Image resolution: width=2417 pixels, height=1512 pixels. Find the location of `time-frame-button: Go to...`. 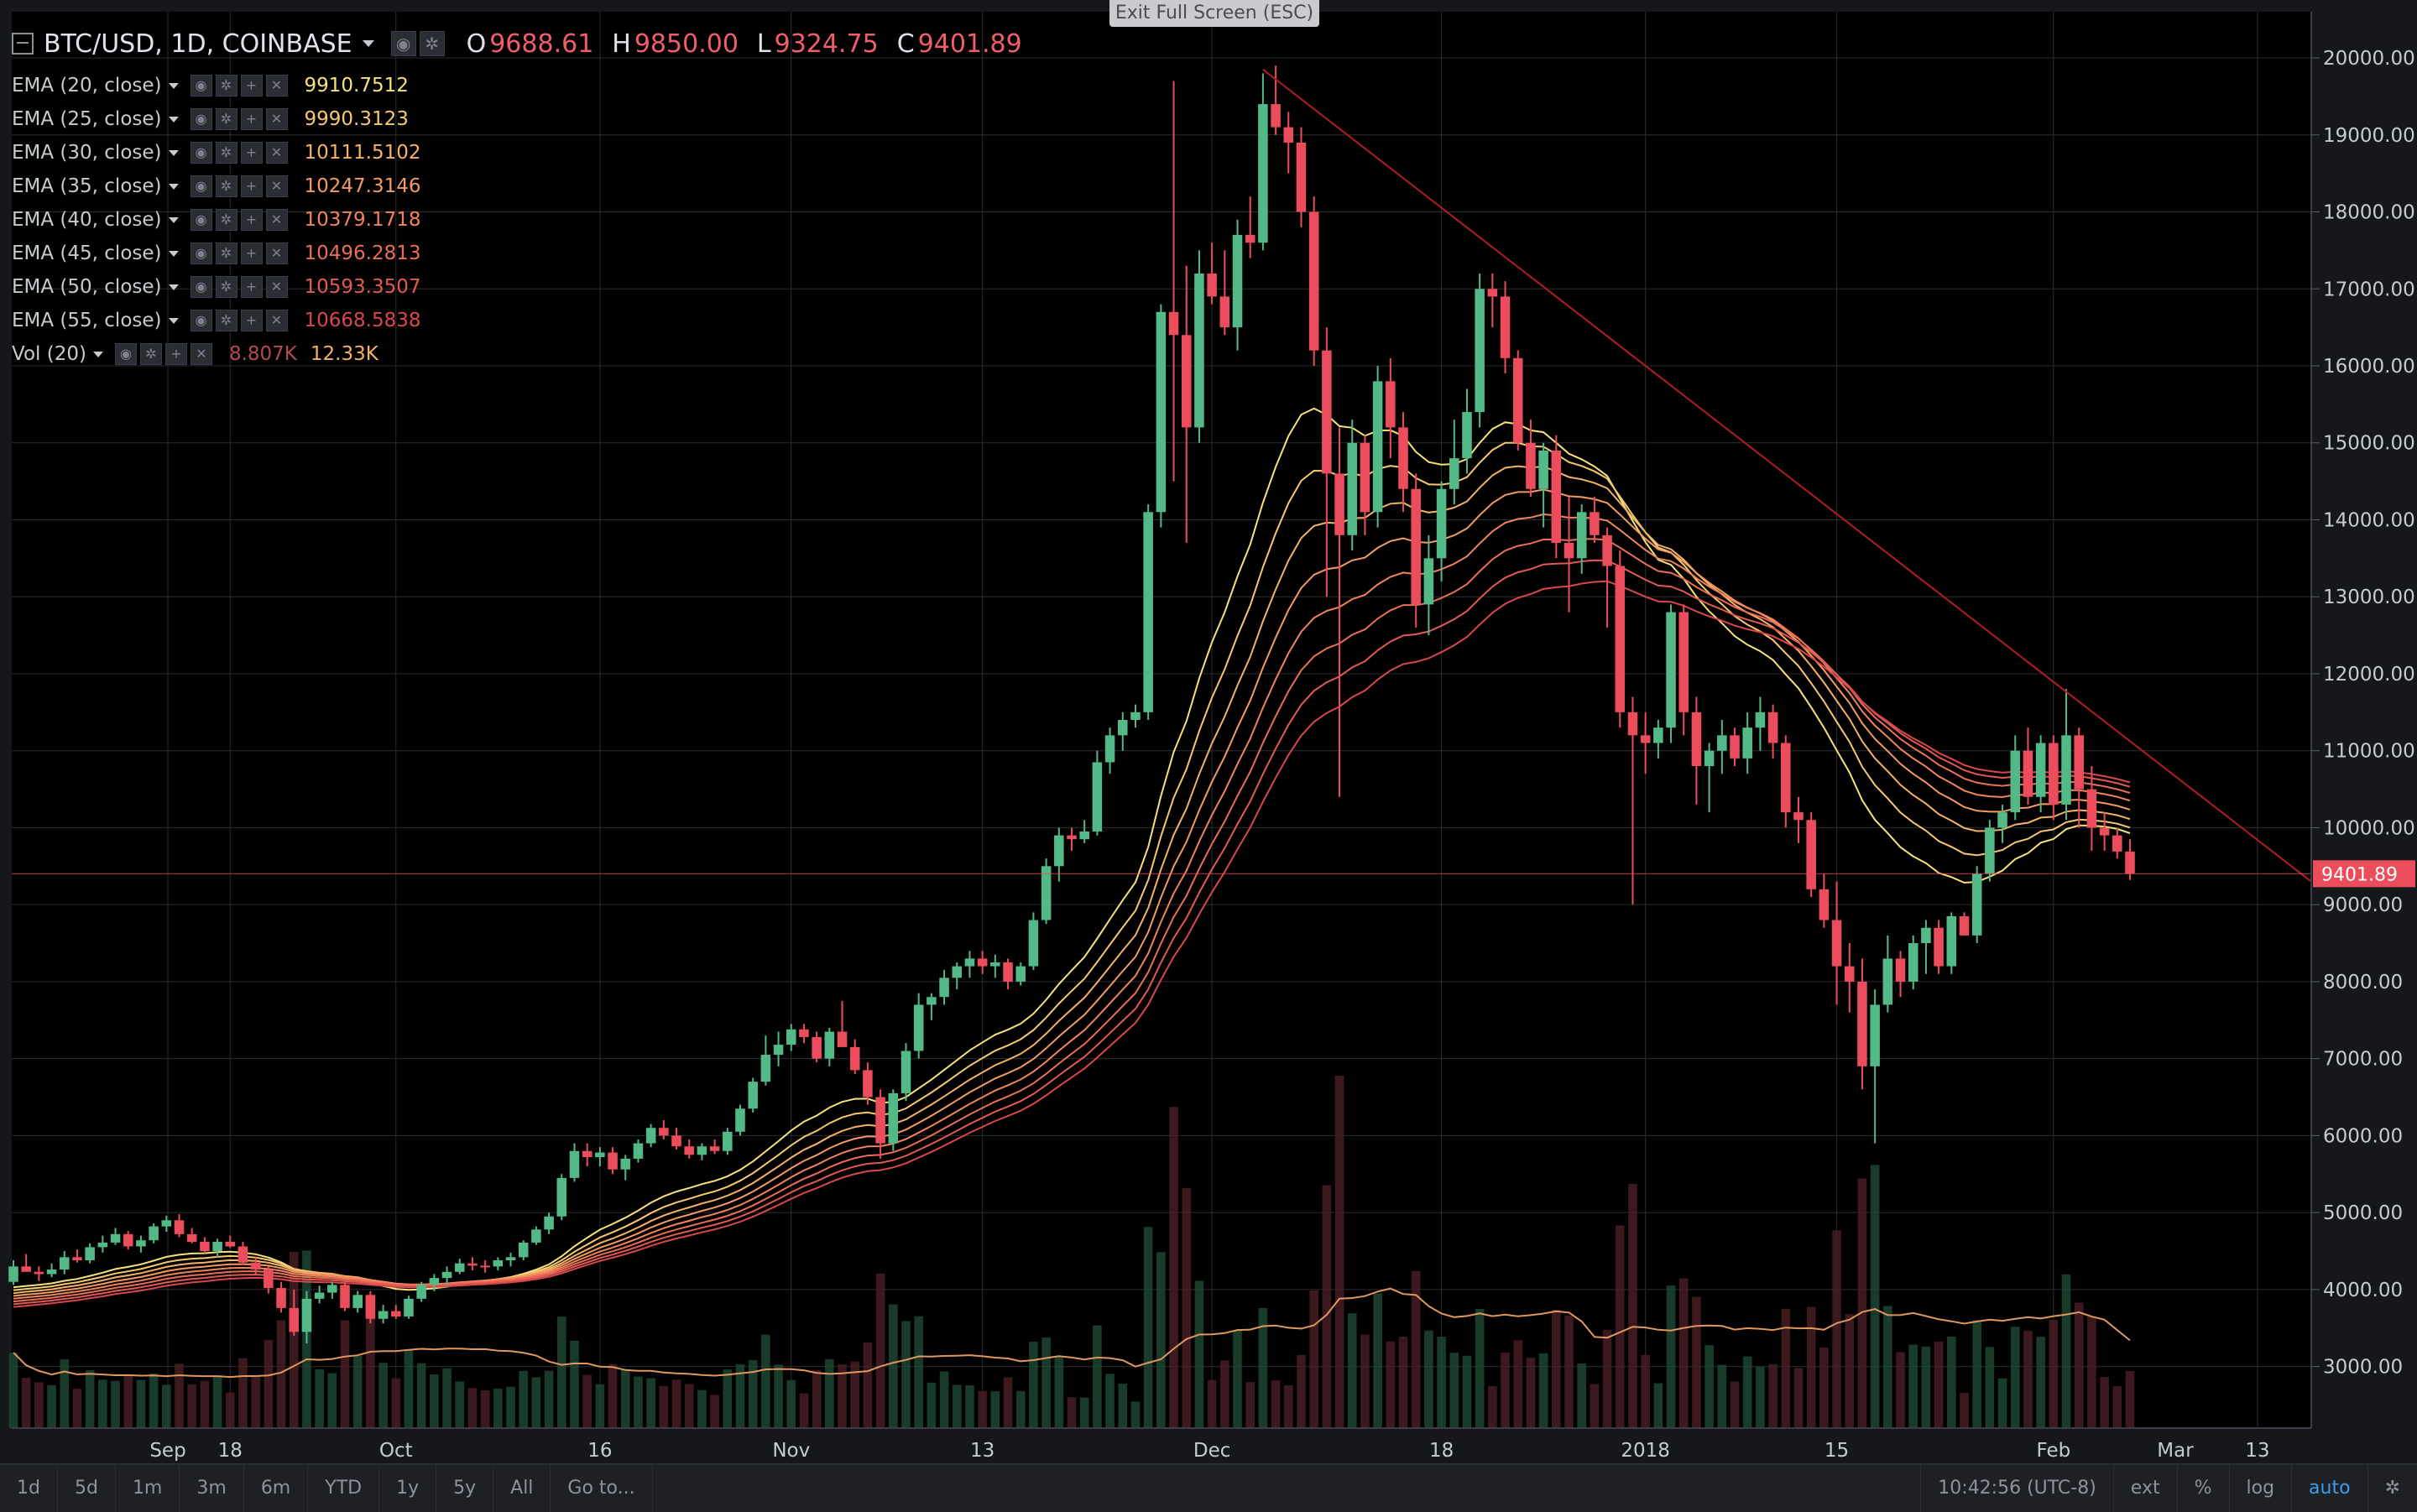

time-frame-button: Go to... is located at coordinates (602, 1489).